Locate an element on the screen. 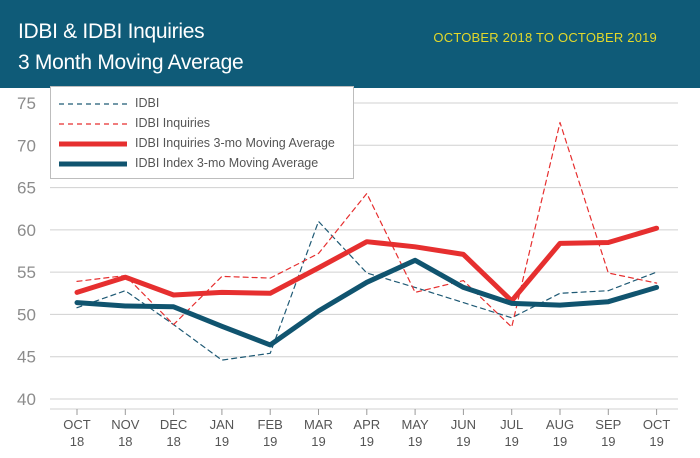 The width and height of the screenshot is (700, 458). x-tick-label-month: MAY is located at coordinates (415, 424).